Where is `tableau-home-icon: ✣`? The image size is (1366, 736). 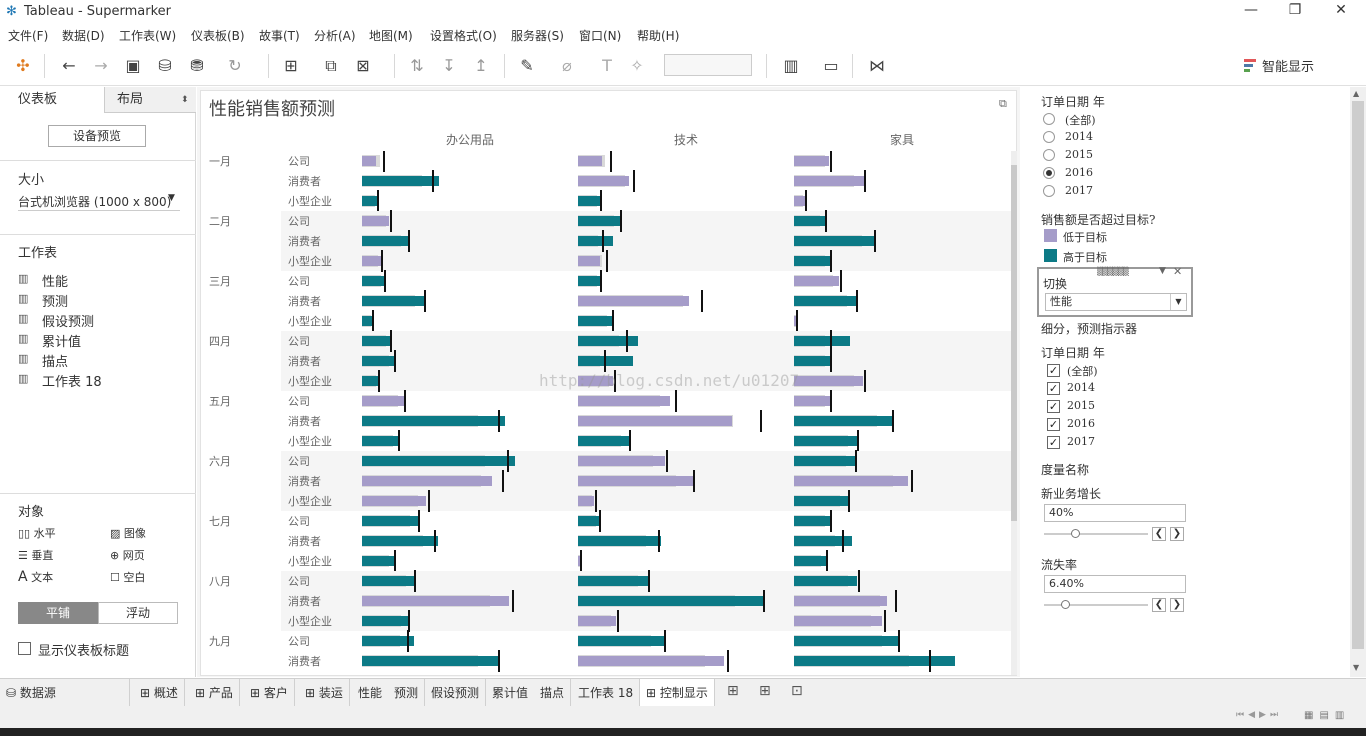
tableau-home-icon: ✣ is located at coordinates (23, 65).